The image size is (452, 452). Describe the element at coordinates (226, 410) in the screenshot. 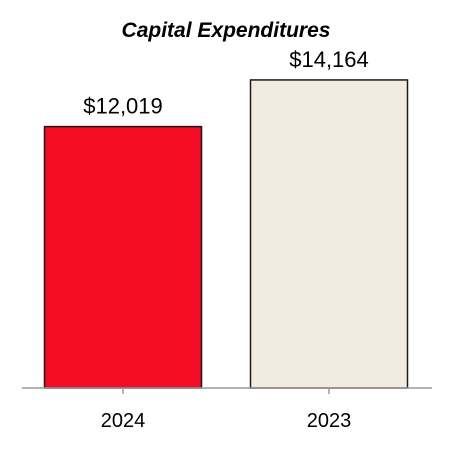

I see `x-tick-group: 2024 2023` at that location.